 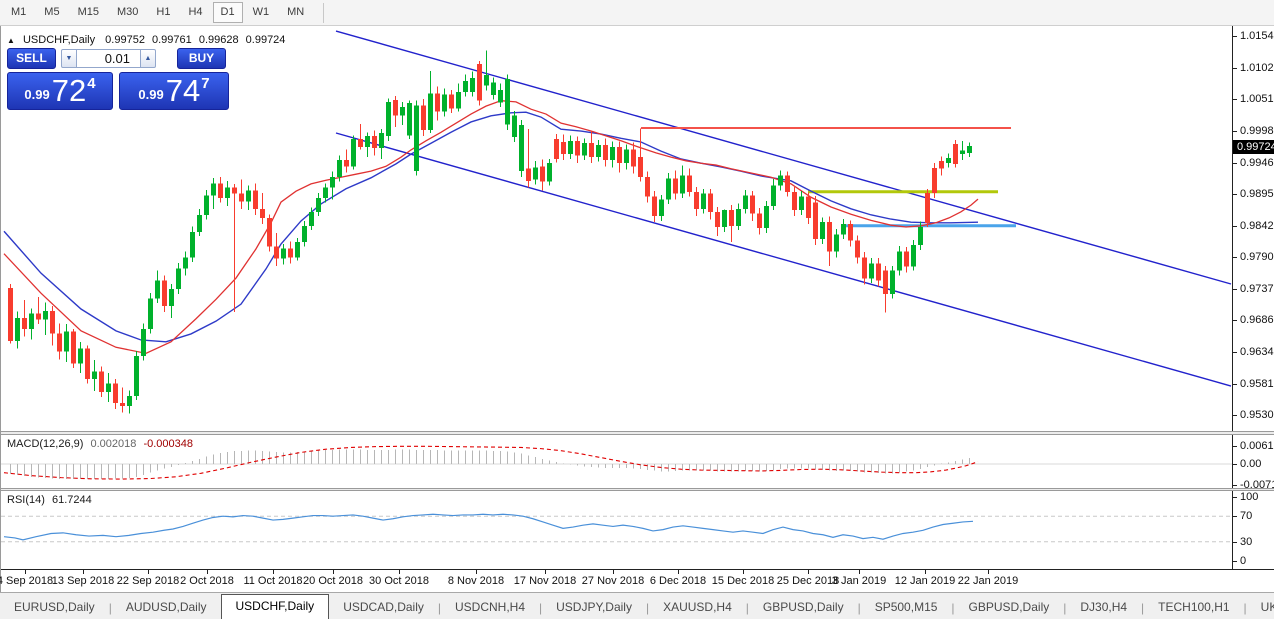 I want to click on macd-histogram, so click(x=490, y=464).